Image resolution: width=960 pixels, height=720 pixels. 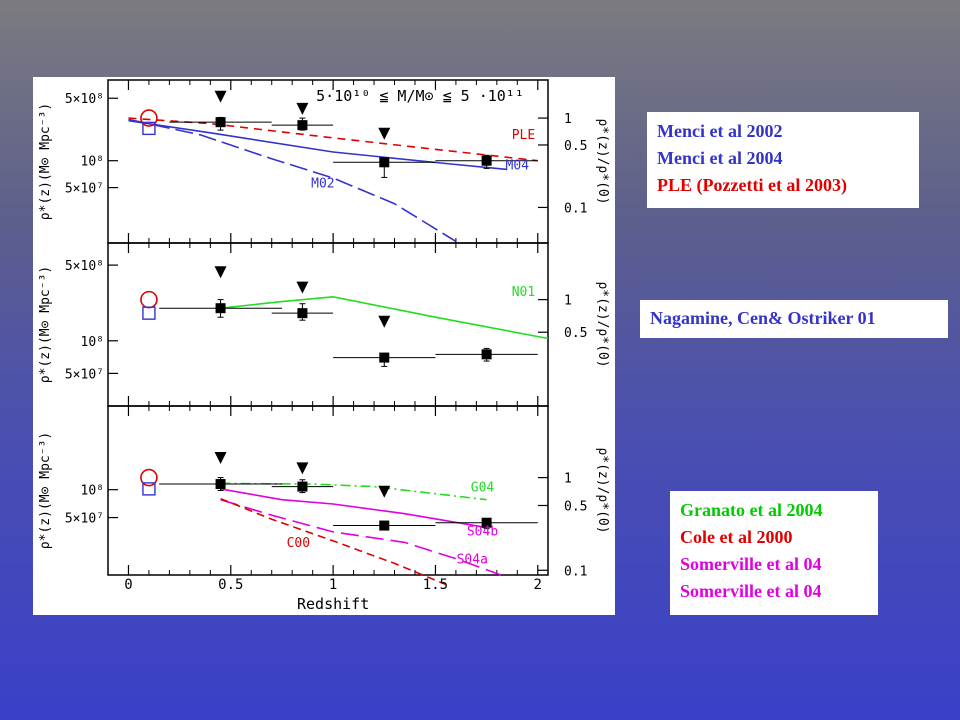 I want to click on model-label-ple: PLE, so click(x=523, y=135).